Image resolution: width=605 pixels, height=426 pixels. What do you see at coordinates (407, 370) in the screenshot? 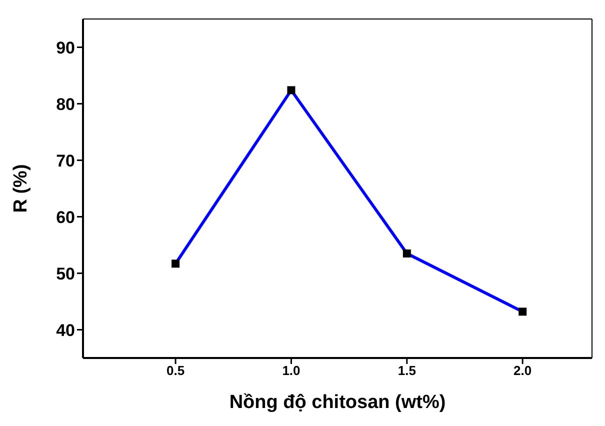
I see `x-tick-label: 1.5` at bounding box center [407, 370].